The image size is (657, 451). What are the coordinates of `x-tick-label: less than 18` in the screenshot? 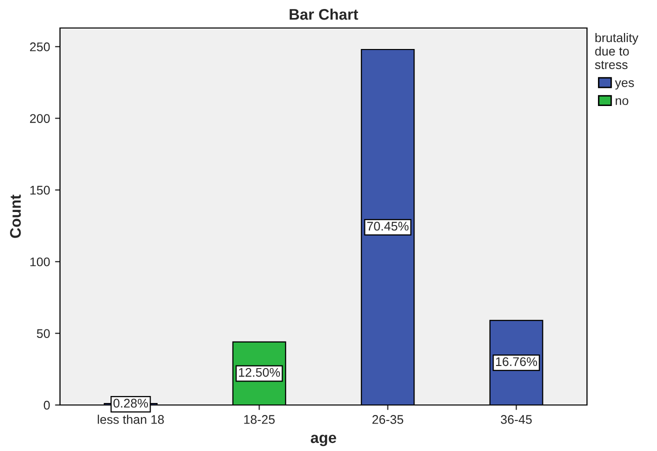 It's located at (131, 419).